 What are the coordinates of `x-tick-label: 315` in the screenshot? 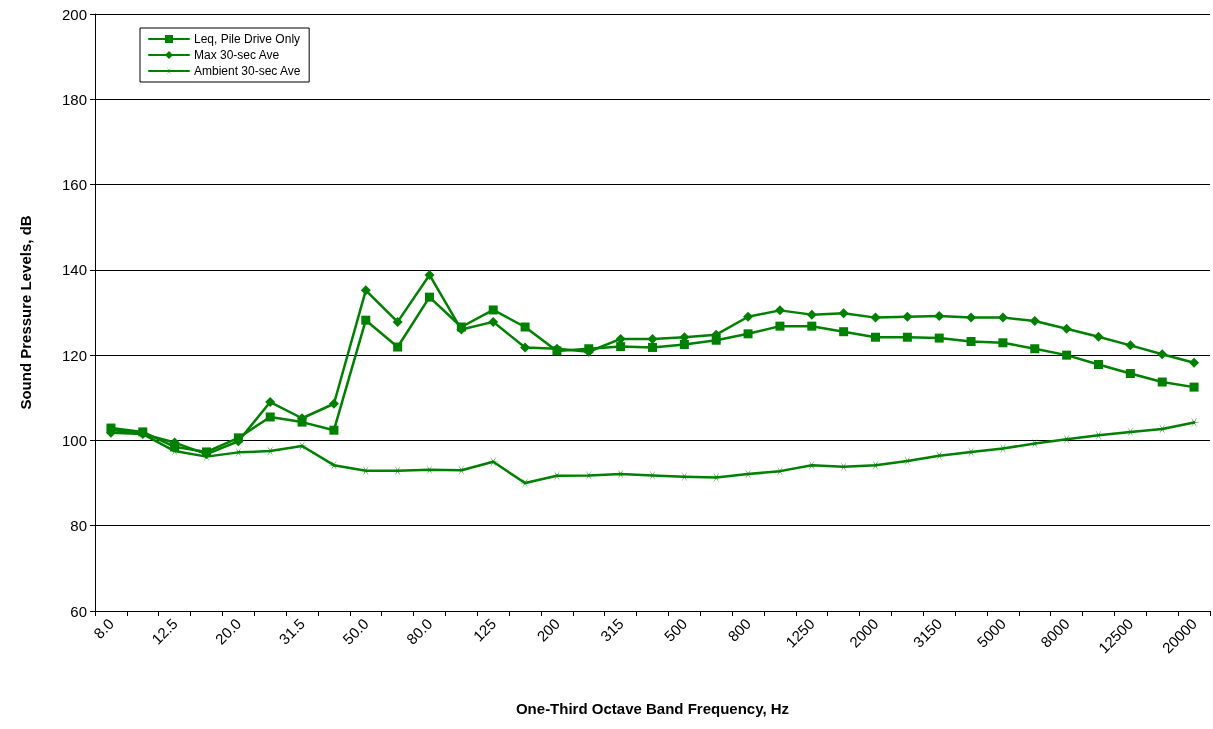 It's located at (611, 629).